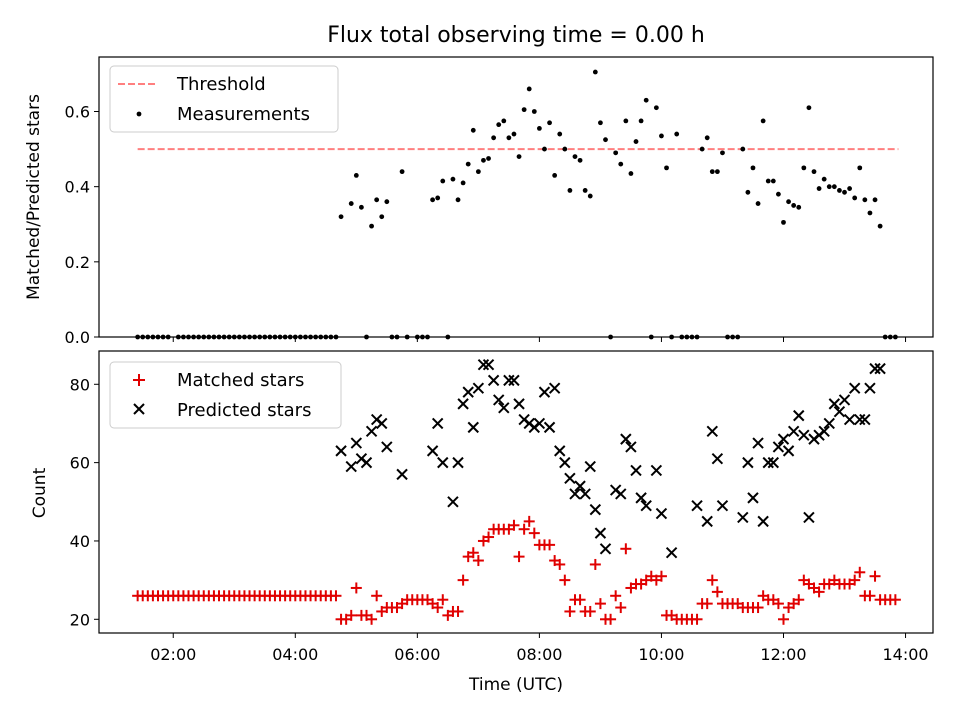 The image size is (960, 720). I want to click on matched-legend-label: Matched stars, so click(240, 380).